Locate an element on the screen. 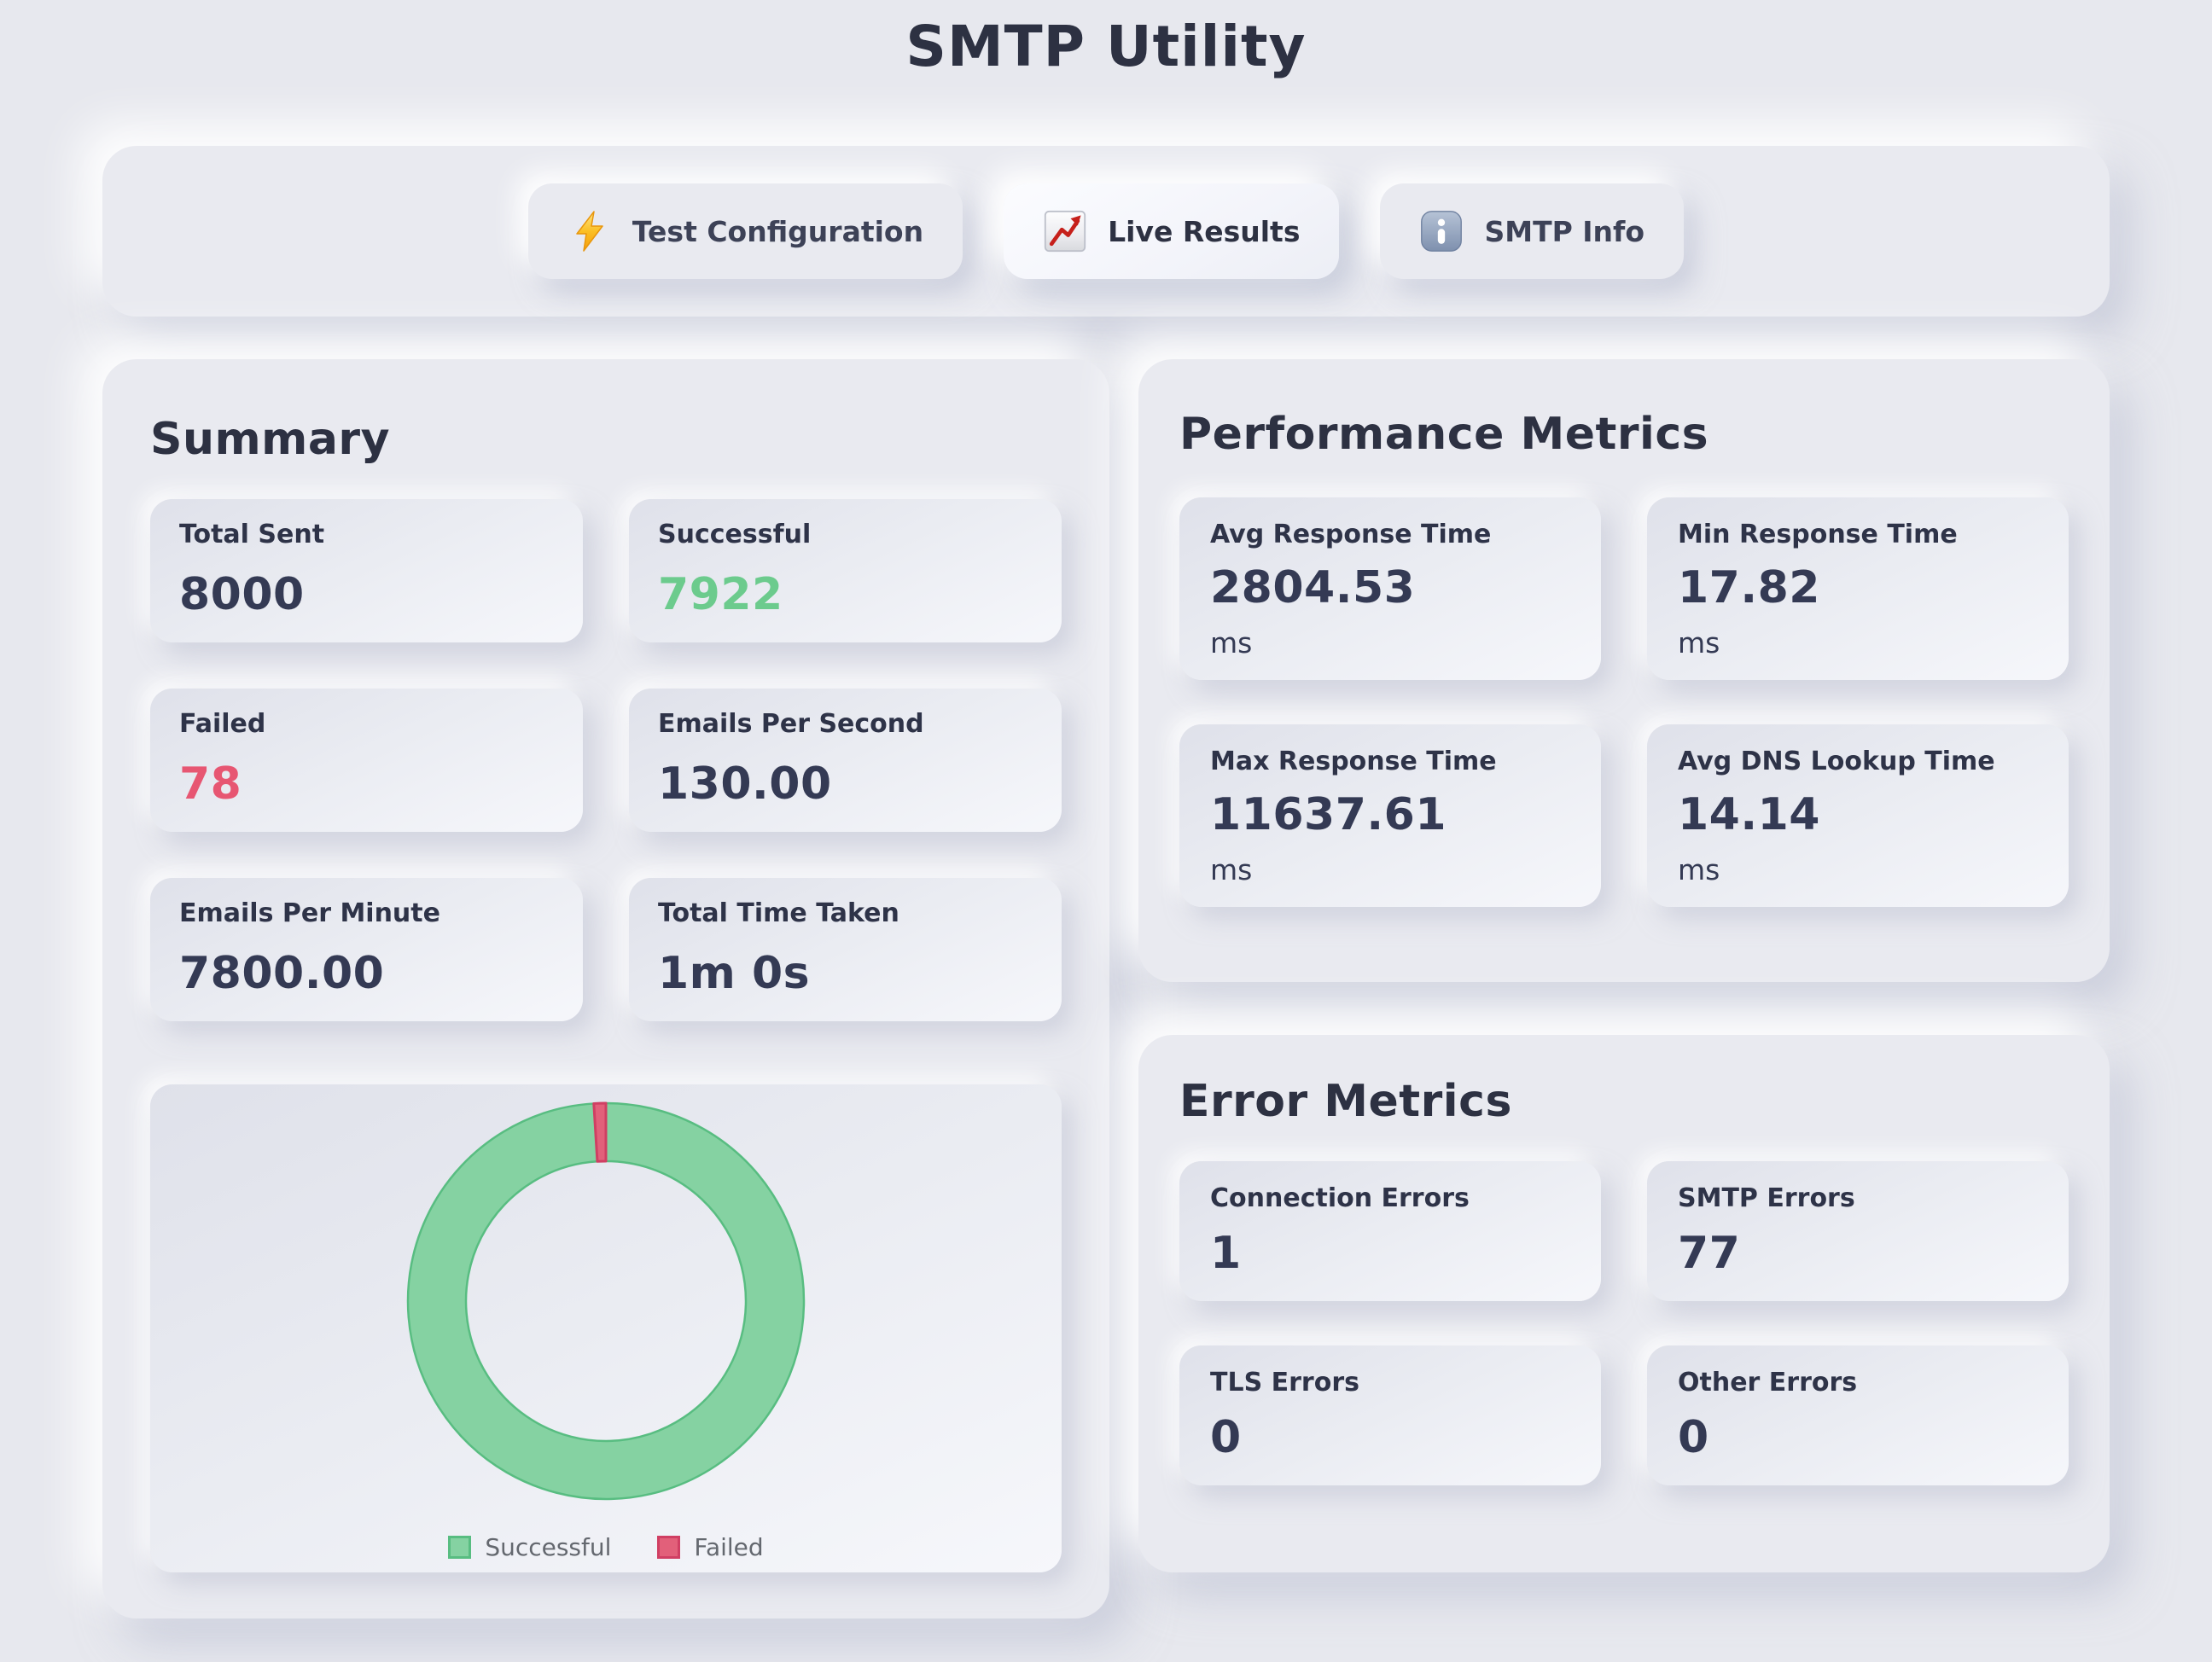 The image size is (2212, 1662). metric-label: Min Response Time is located at coordinates (1818, 534).